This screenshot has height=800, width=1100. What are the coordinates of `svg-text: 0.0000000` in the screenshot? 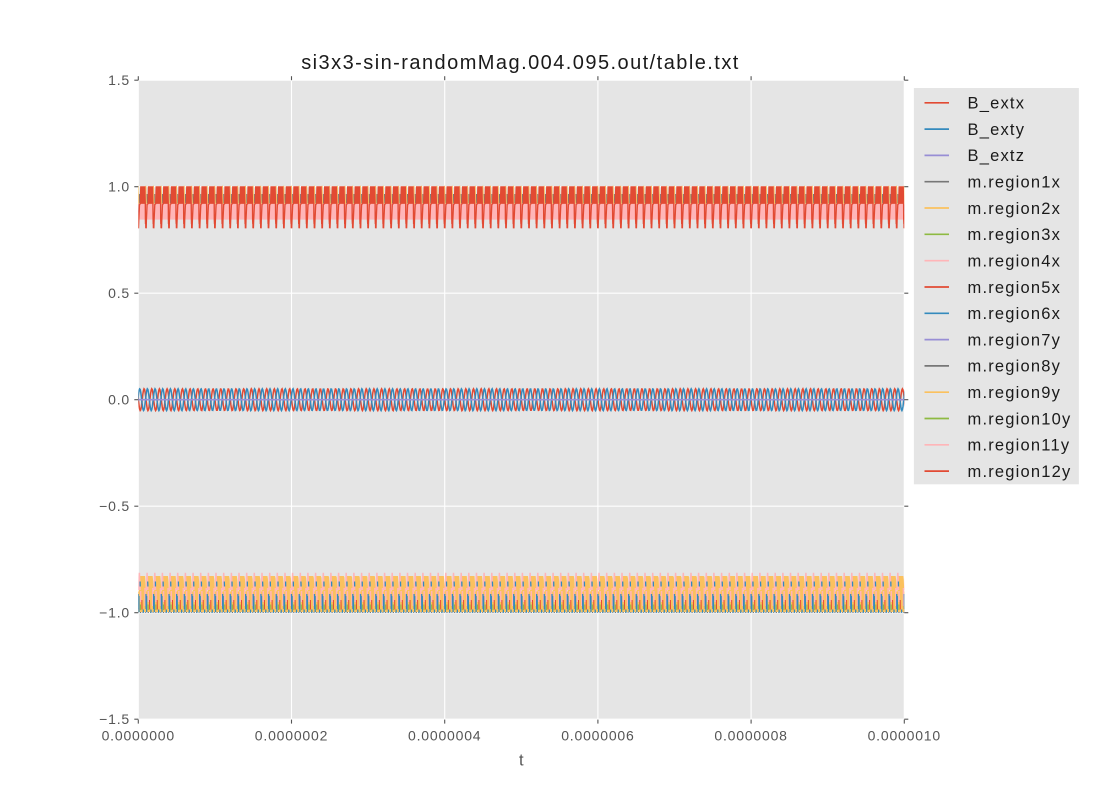 It's located at (138, 735).